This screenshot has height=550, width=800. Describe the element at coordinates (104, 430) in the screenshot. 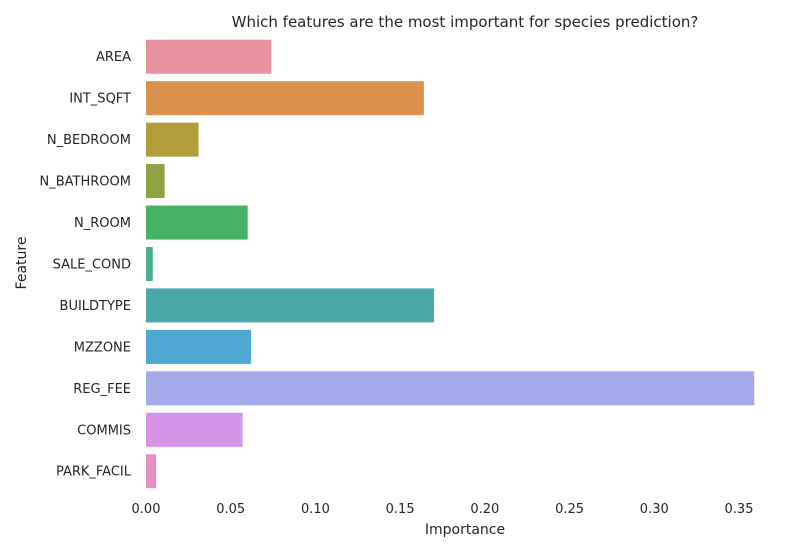

I see `y-tick-label-commis: COMMIS` at that location.